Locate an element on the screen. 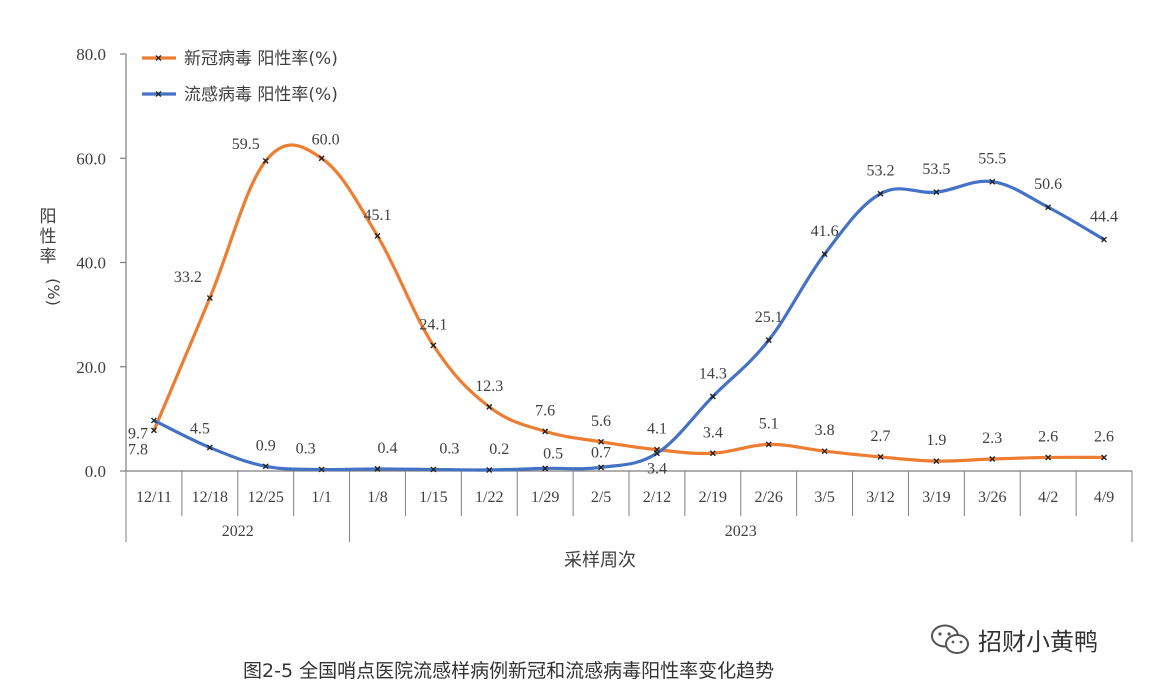 The height and width of the screenshot is (694, 1165). x-tick-label: 12/25 is located at coordinates (265, 497).